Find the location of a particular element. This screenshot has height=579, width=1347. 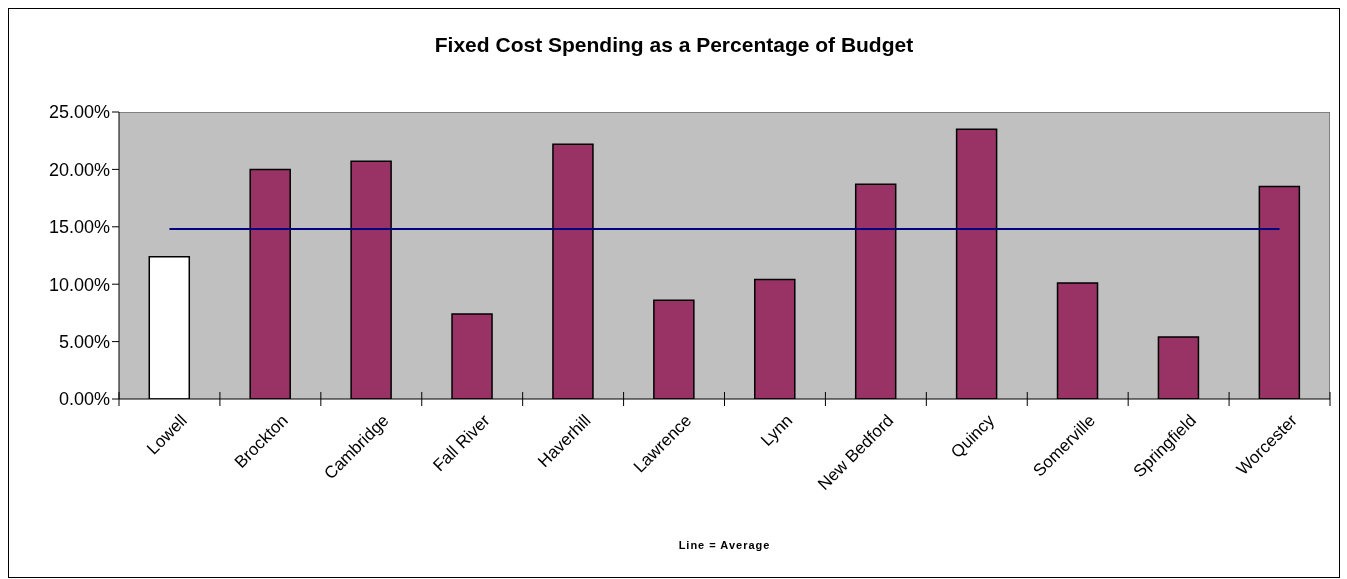

x-axis-title: Line = Average is located at coordinates (724, 545).